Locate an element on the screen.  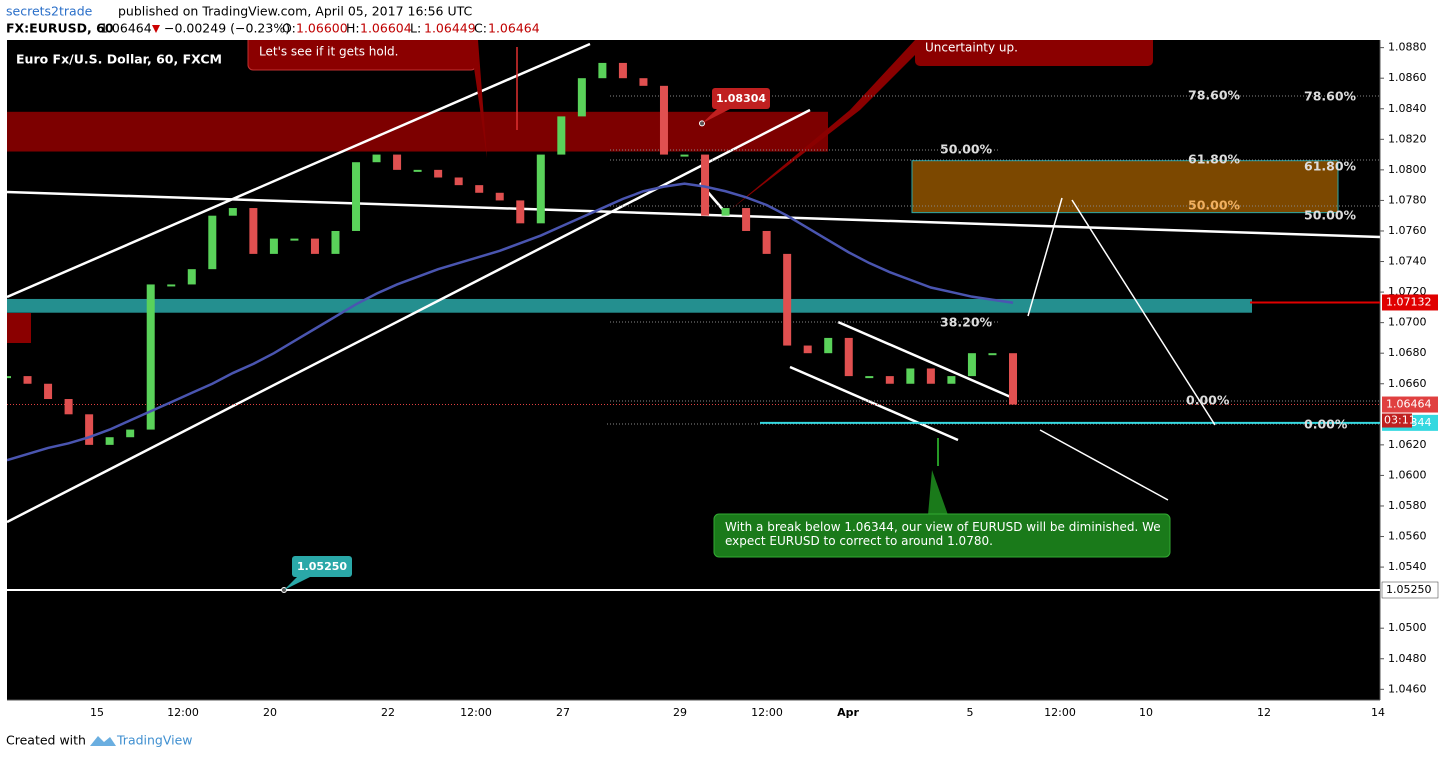
price-tag-label: 1.07132 is located at coordinates (1409, 301).